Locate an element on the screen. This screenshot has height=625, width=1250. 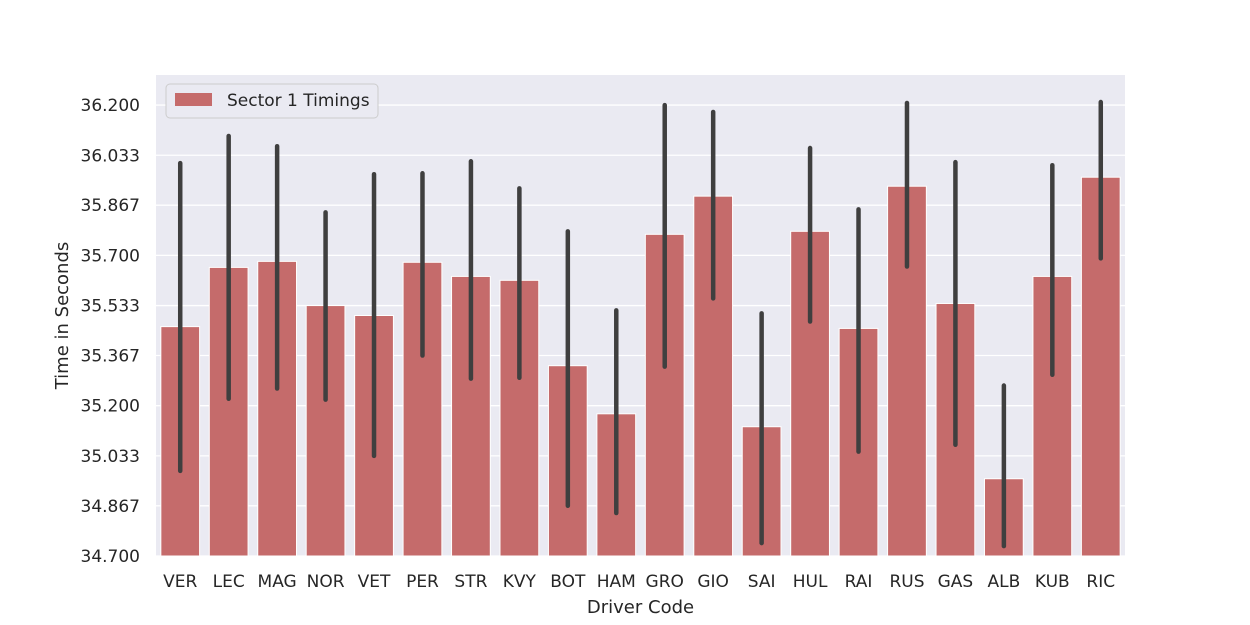
x-tick-label: VET is located at coordinates (374, 582).